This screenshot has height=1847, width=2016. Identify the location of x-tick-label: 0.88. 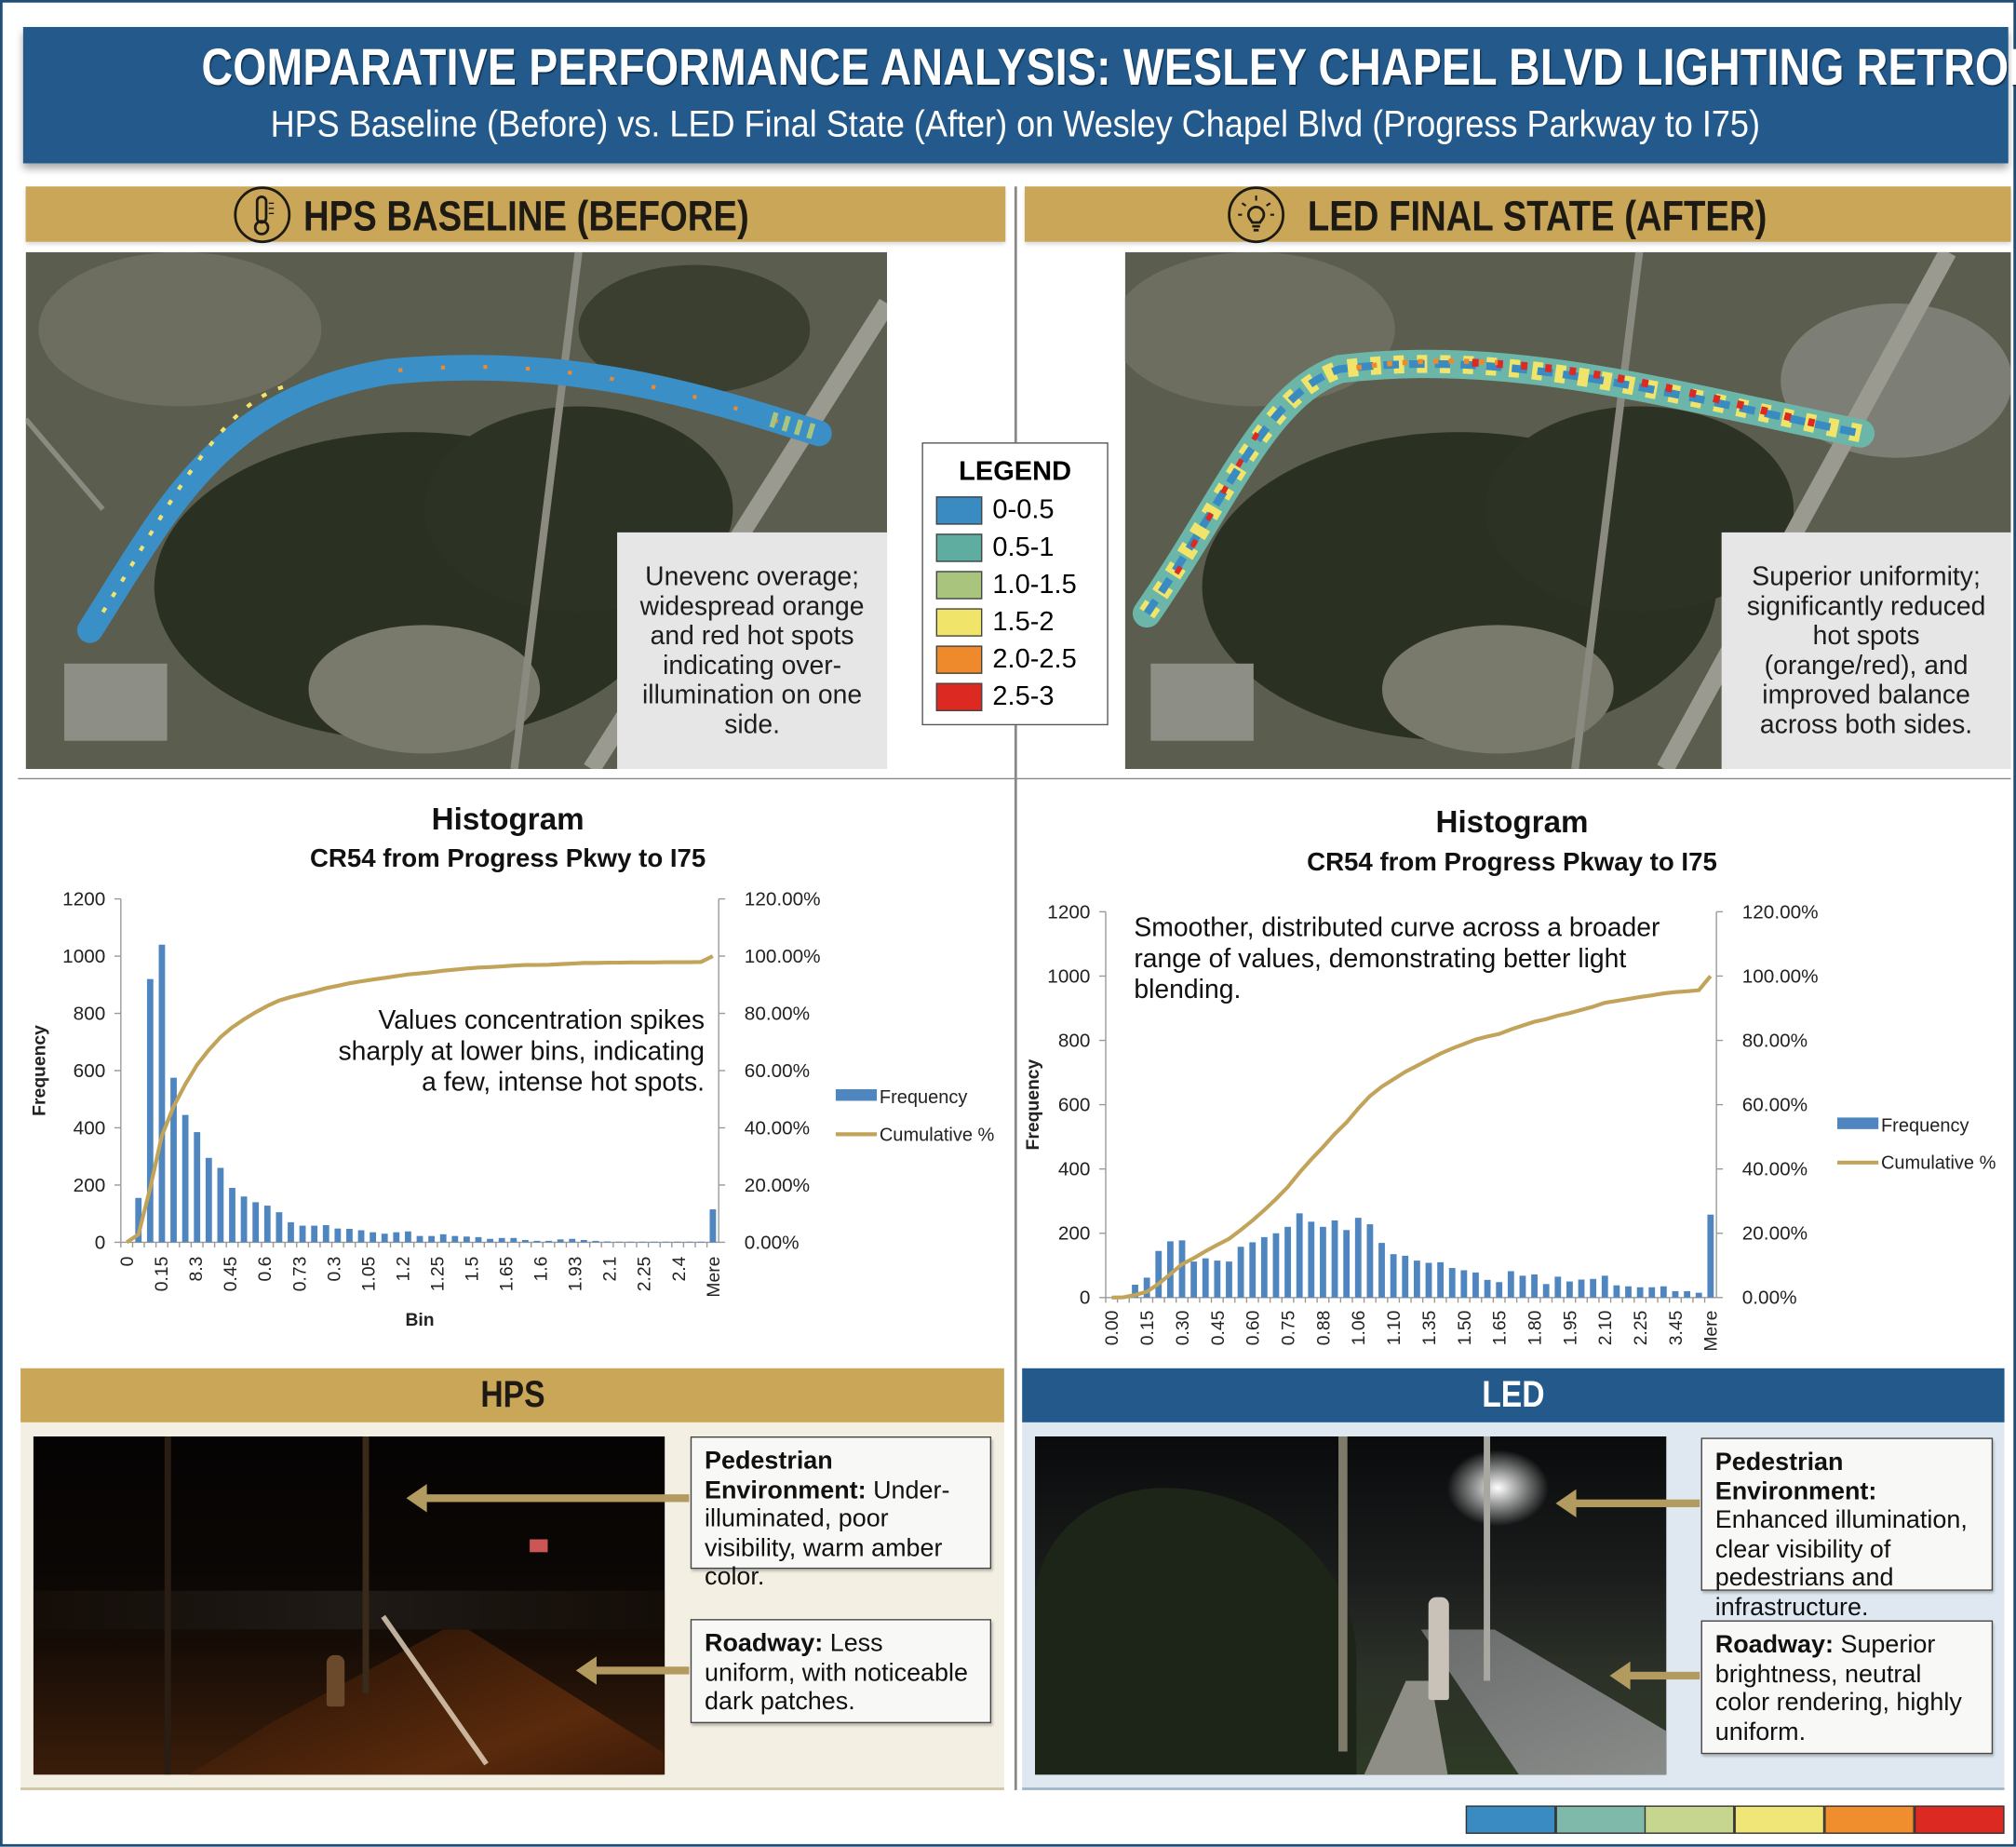
(1324, 1328).